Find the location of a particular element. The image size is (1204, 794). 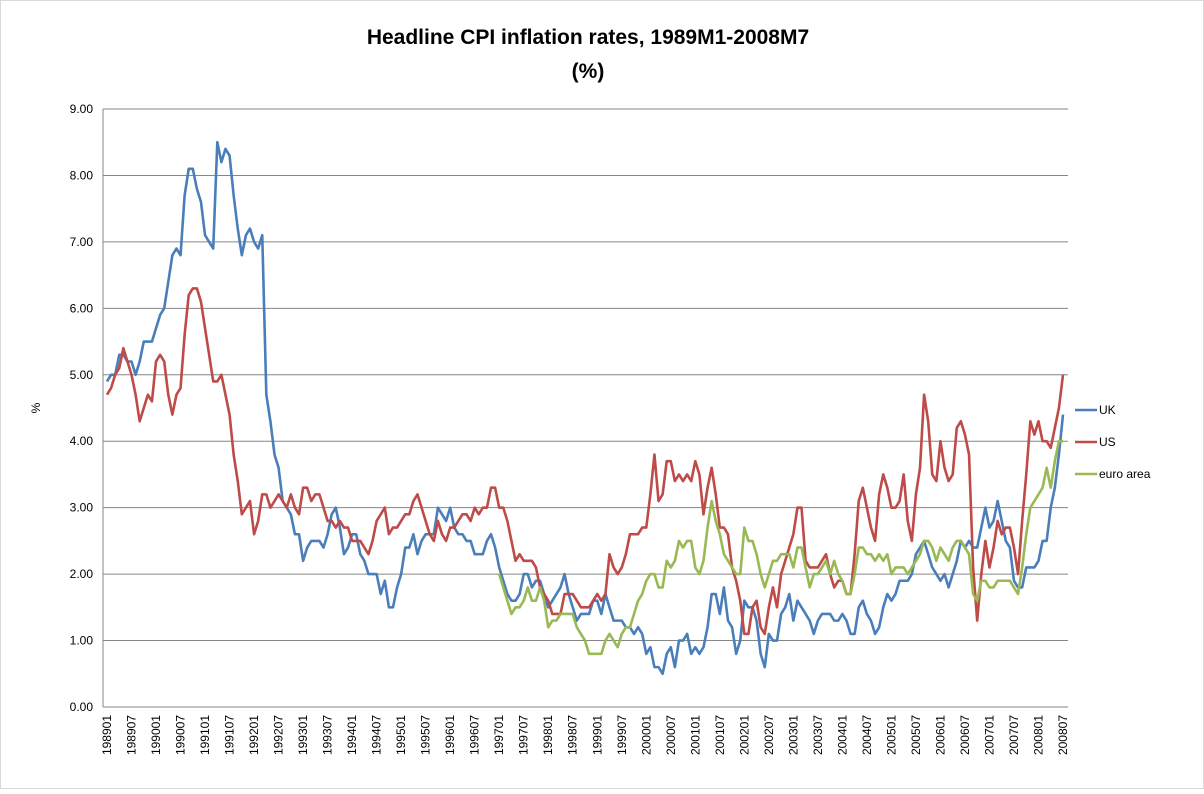

legend-label: UK is located at coordinates (1107, 410).